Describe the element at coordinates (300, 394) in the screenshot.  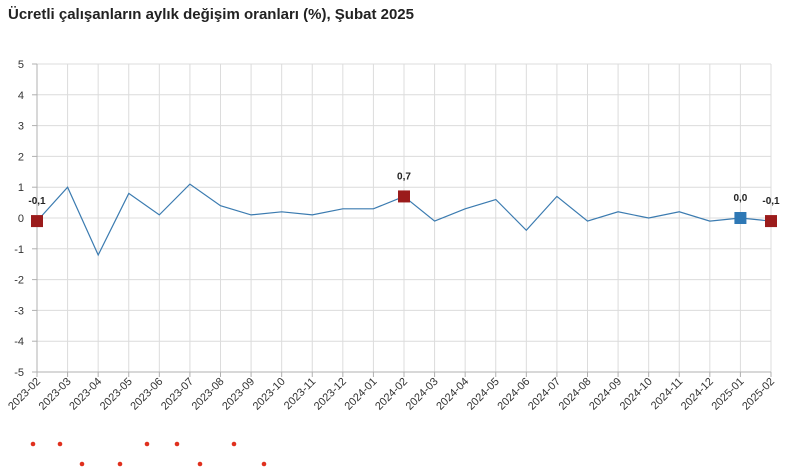
I see `x-tick-label: 2023-11` at that location.